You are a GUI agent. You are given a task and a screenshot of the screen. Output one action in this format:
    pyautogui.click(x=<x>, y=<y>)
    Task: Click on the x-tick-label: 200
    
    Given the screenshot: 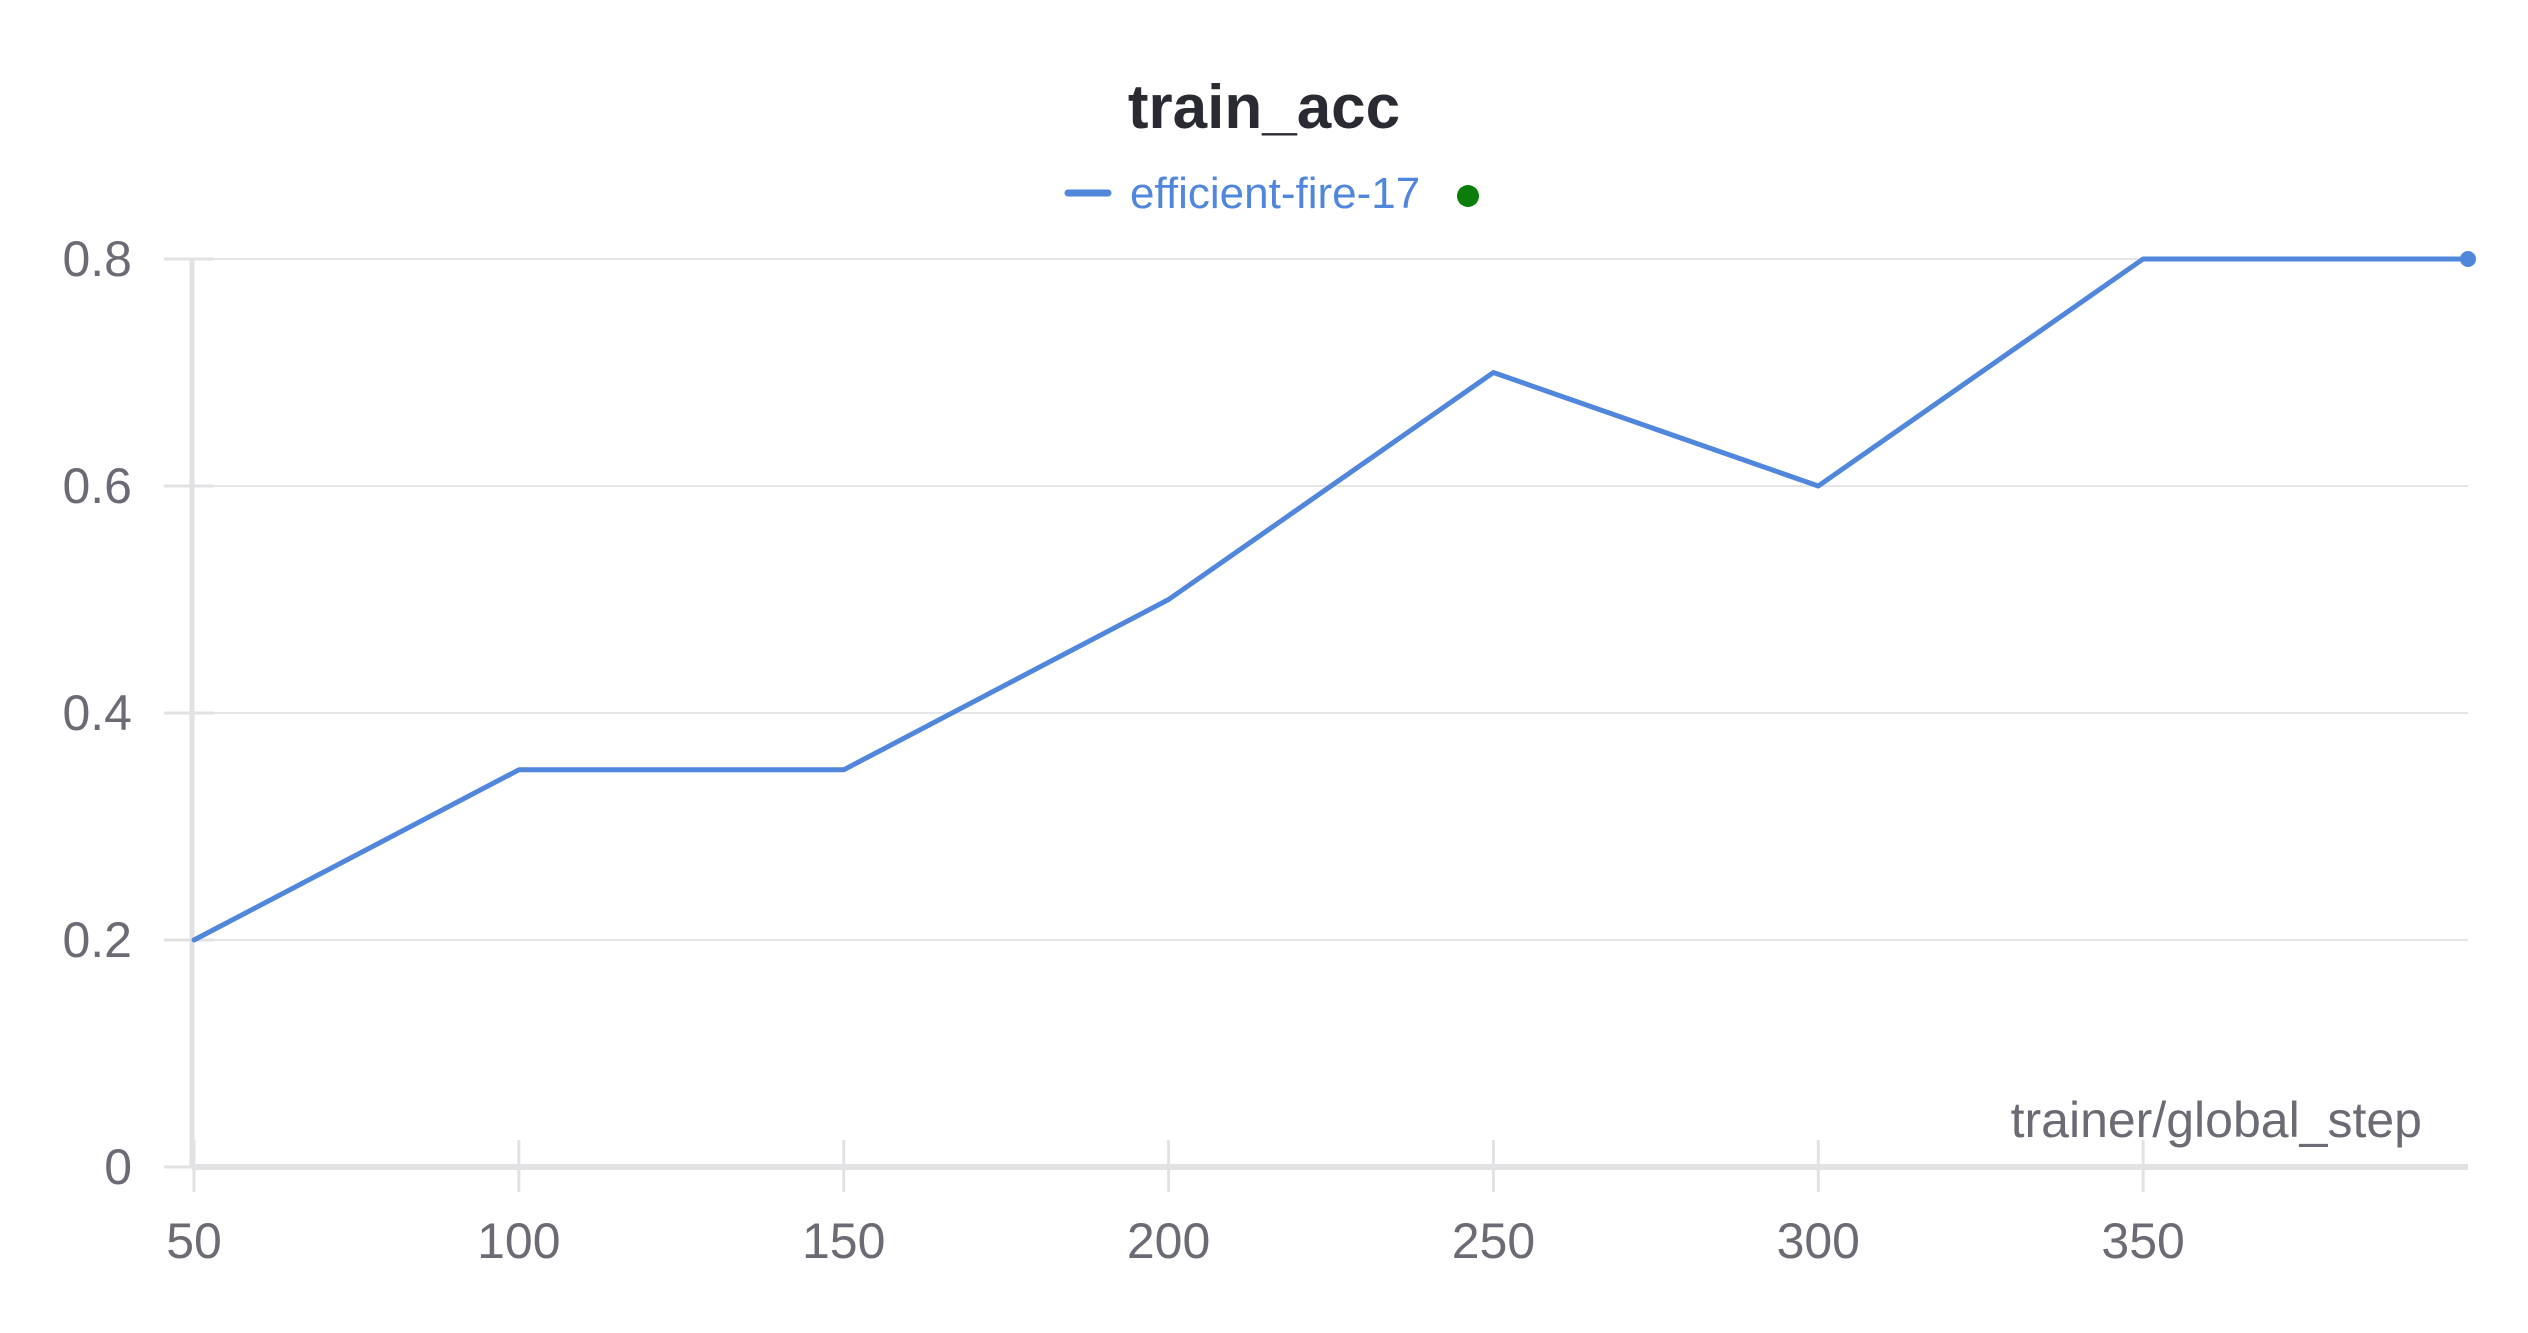 What is the action you would take?
    pyautogui.click(x=1168, y=1241)
    